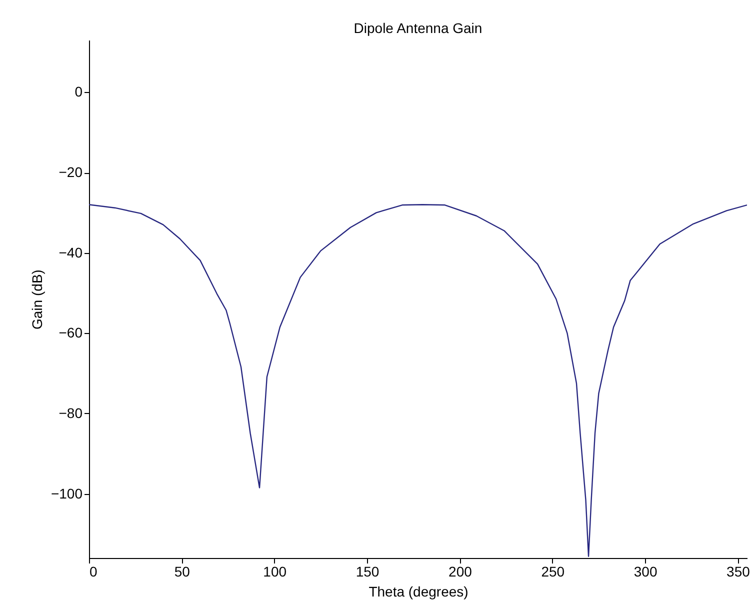 This screenshot has width=752, height=613. Describe the element at coordinates (66, 493) in the screenshot. I see `y-tick-label: −100` at that location.